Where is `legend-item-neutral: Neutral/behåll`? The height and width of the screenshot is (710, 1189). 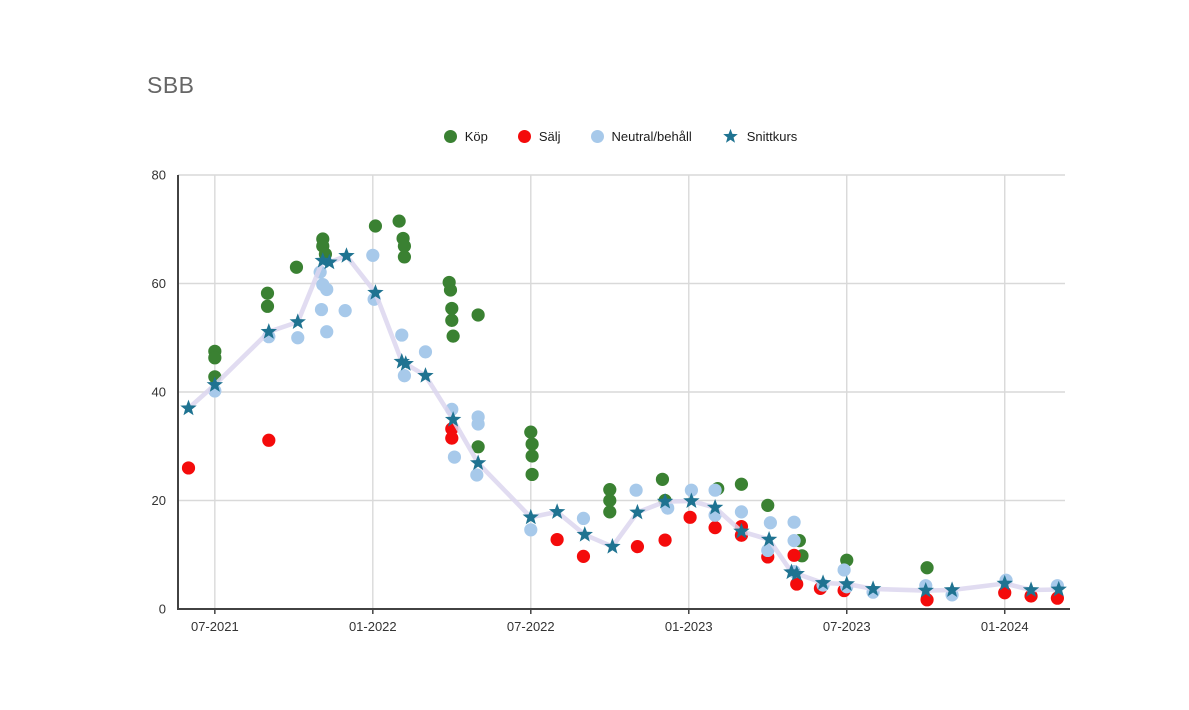 legend-item-neutral: Neutral/behåll is located at coordinates (641, 136).